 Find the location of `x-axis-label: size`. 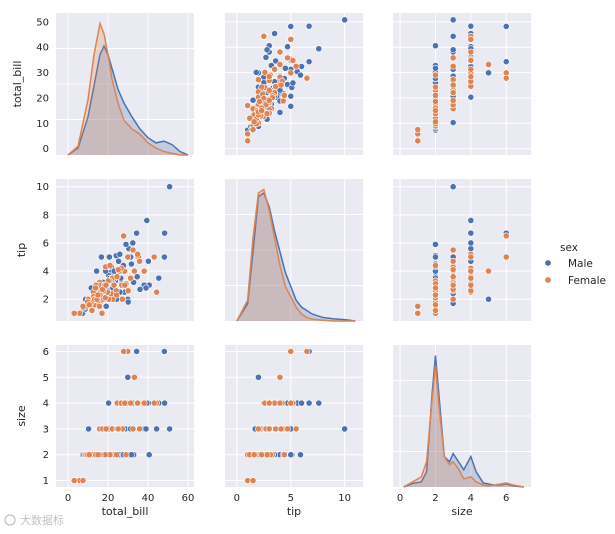

x-axis-label: size is located at coordinates (462, 511).